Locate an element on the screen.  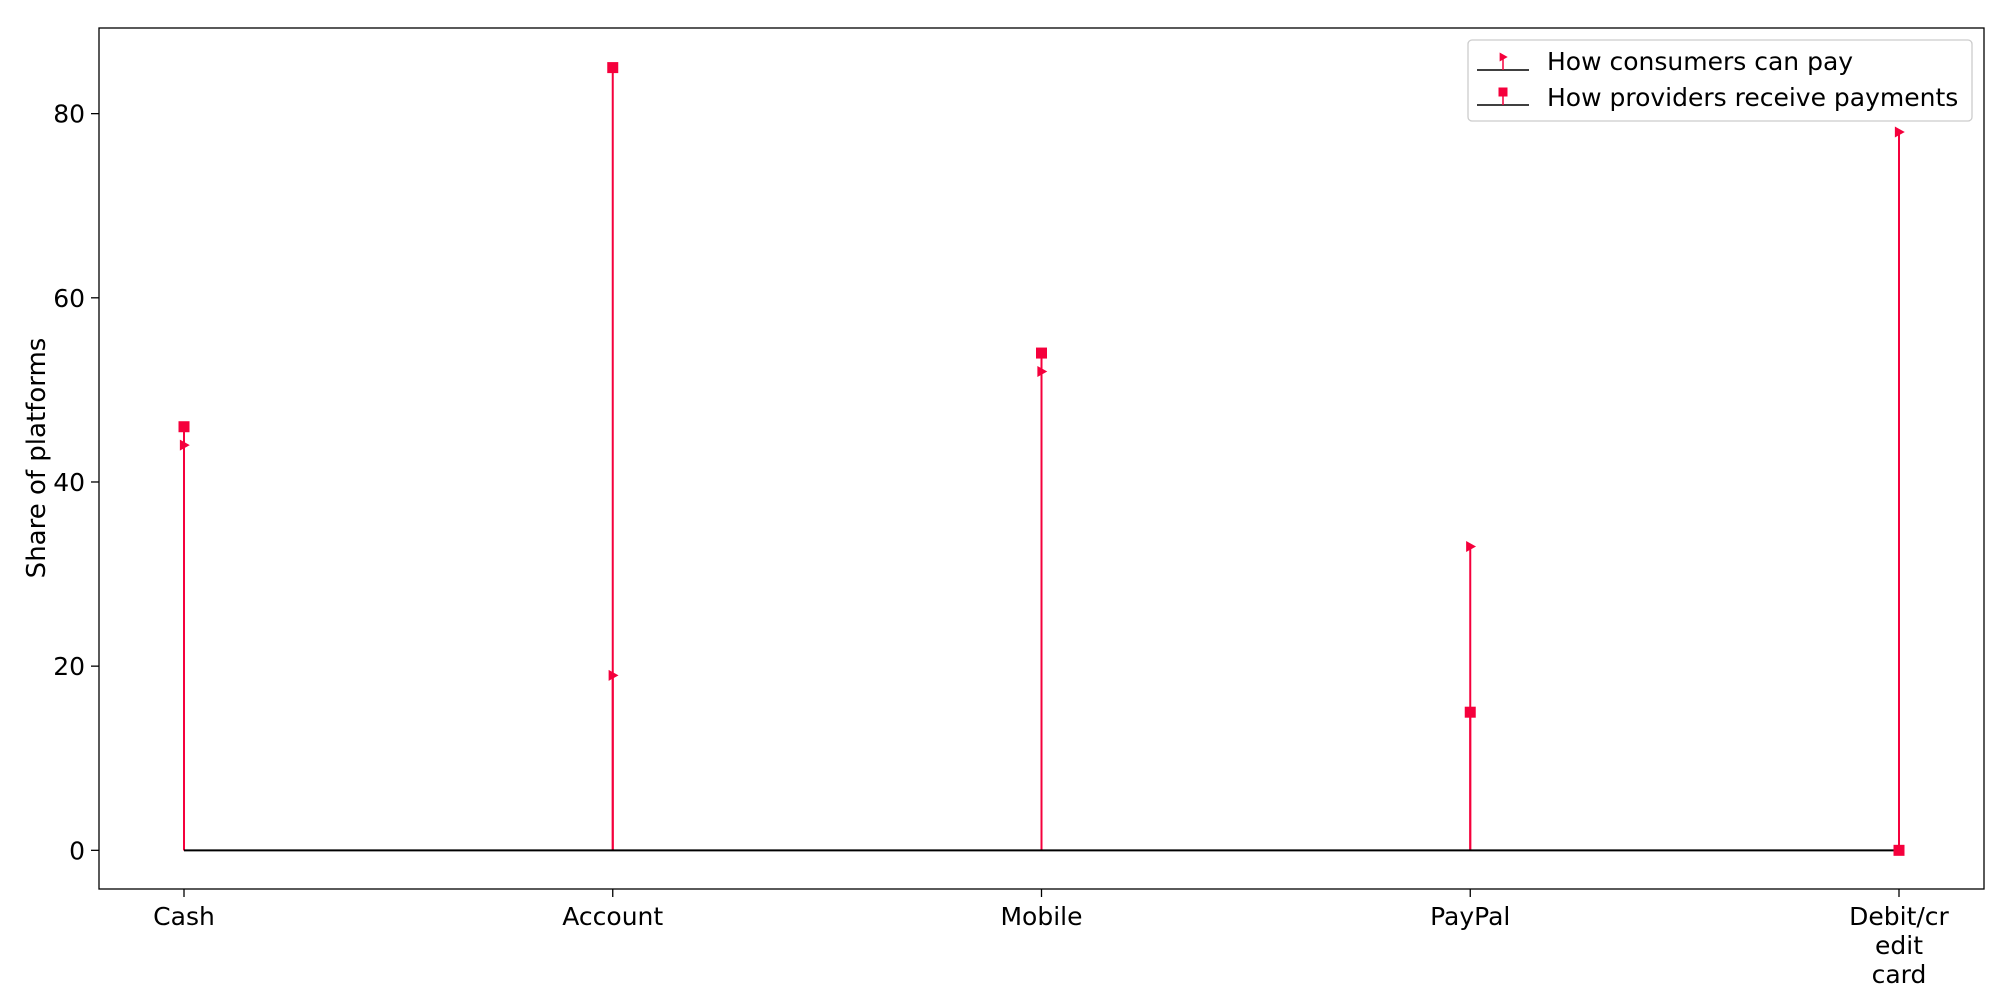
legend-label-consumers: How consumers can pay is located at coordinates (1700, 61).